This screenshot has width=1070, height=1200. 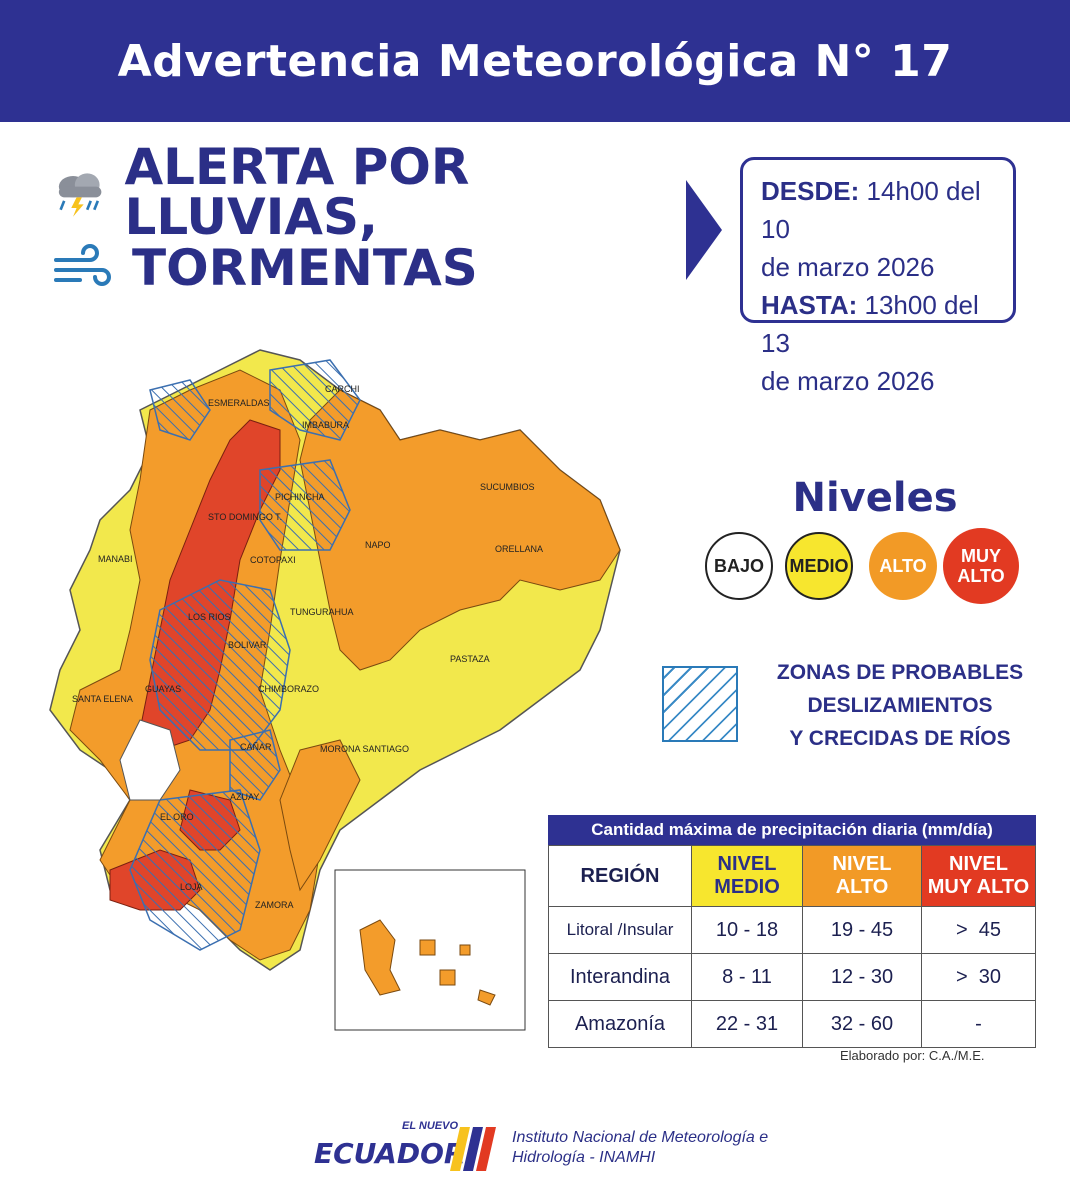 I want to click on table-row: Litoral /Insular 10 - 18 19 - 45 > 45, so click(x=792, y=930).